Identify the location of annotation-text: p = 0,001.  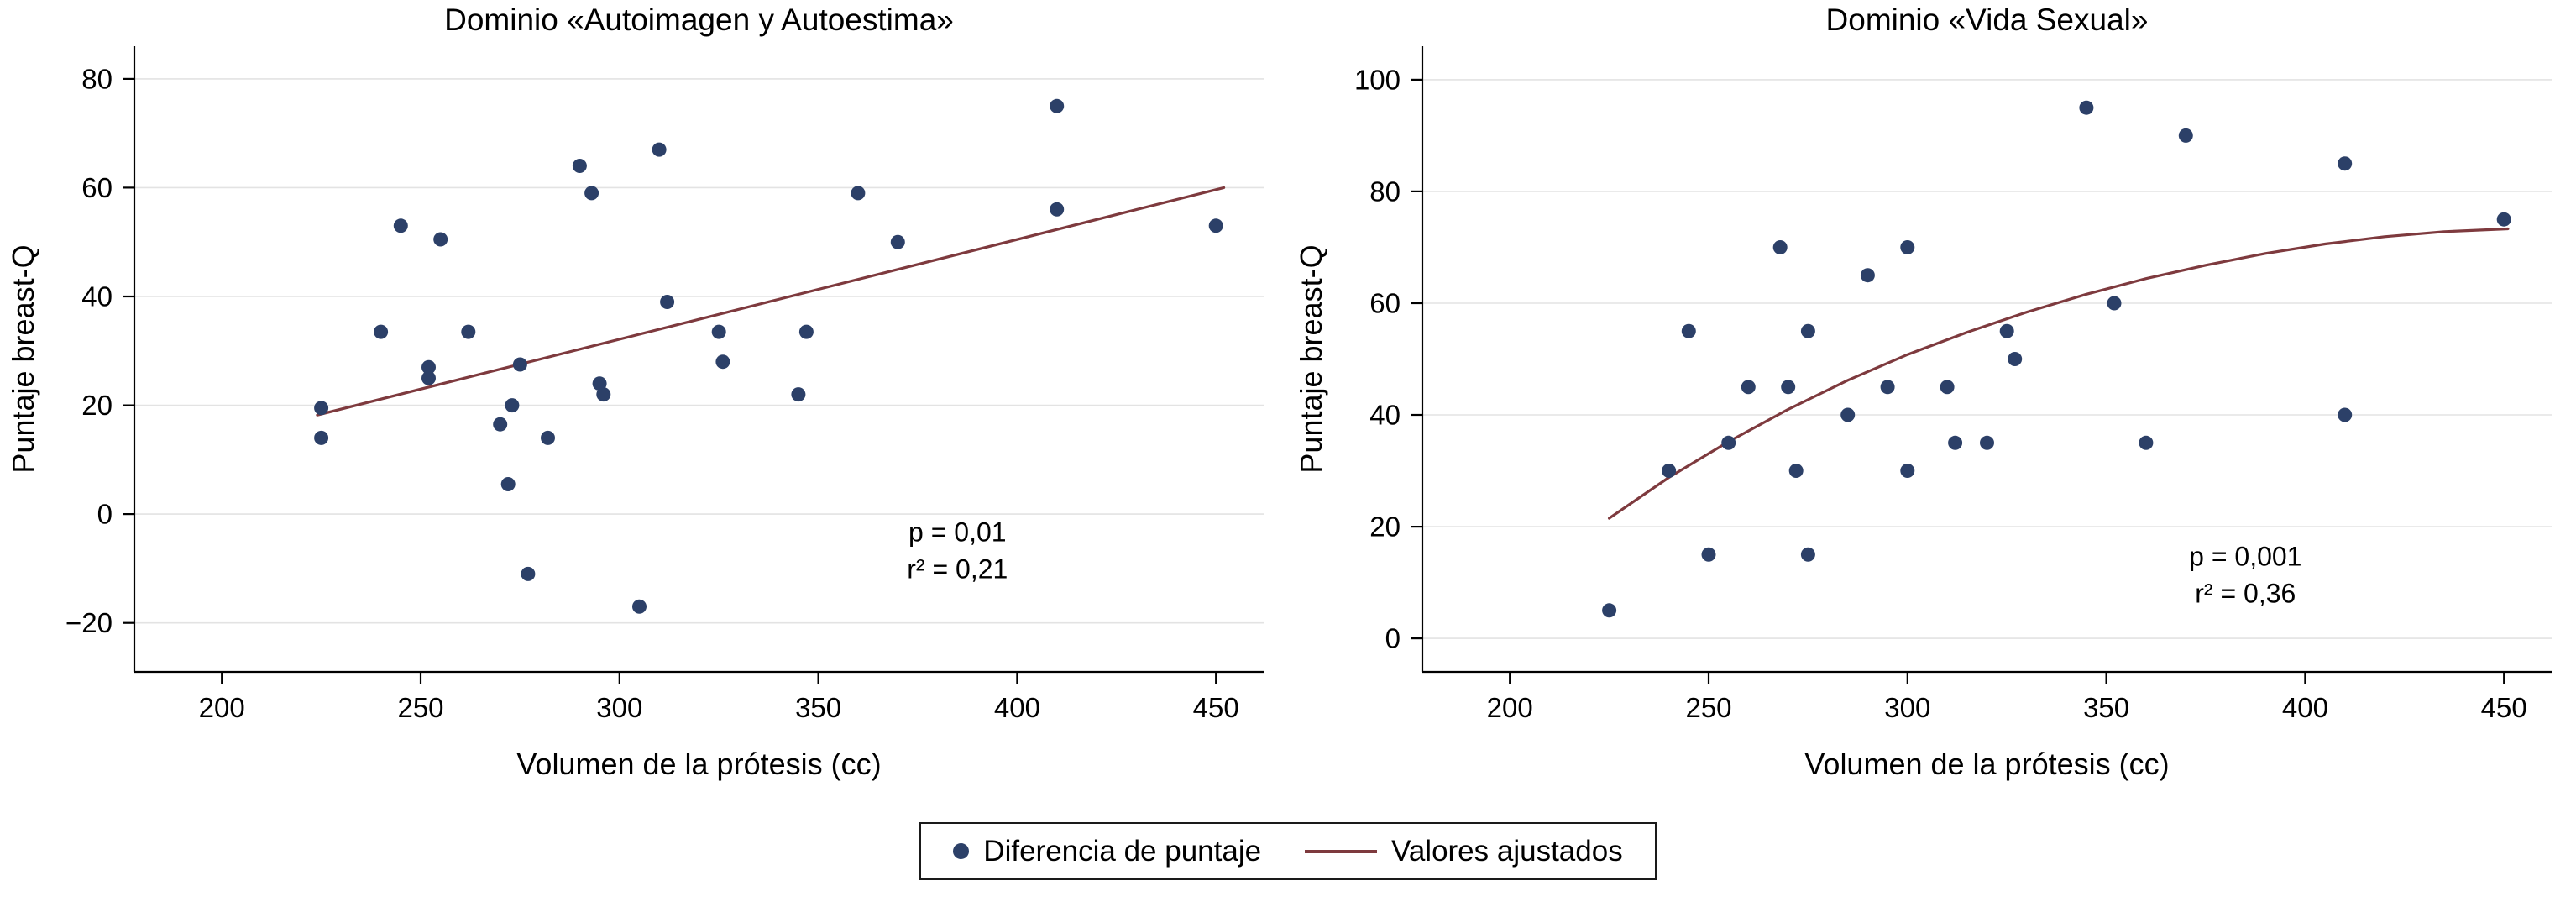
(2245, 557).